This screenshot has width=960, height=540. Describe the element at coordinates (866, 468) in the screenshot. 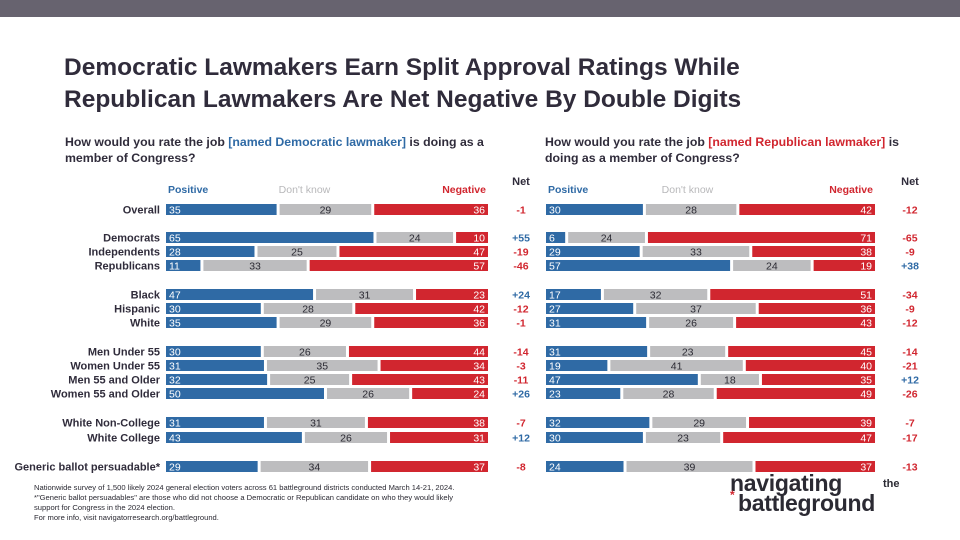

I see `value-negative: 37` at that location.